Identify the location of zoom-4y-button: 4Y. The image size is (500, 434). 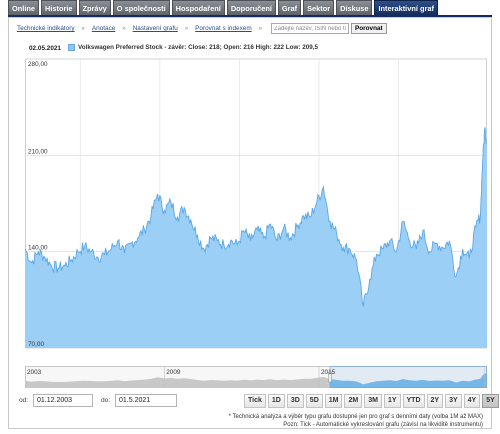
(472, 401).